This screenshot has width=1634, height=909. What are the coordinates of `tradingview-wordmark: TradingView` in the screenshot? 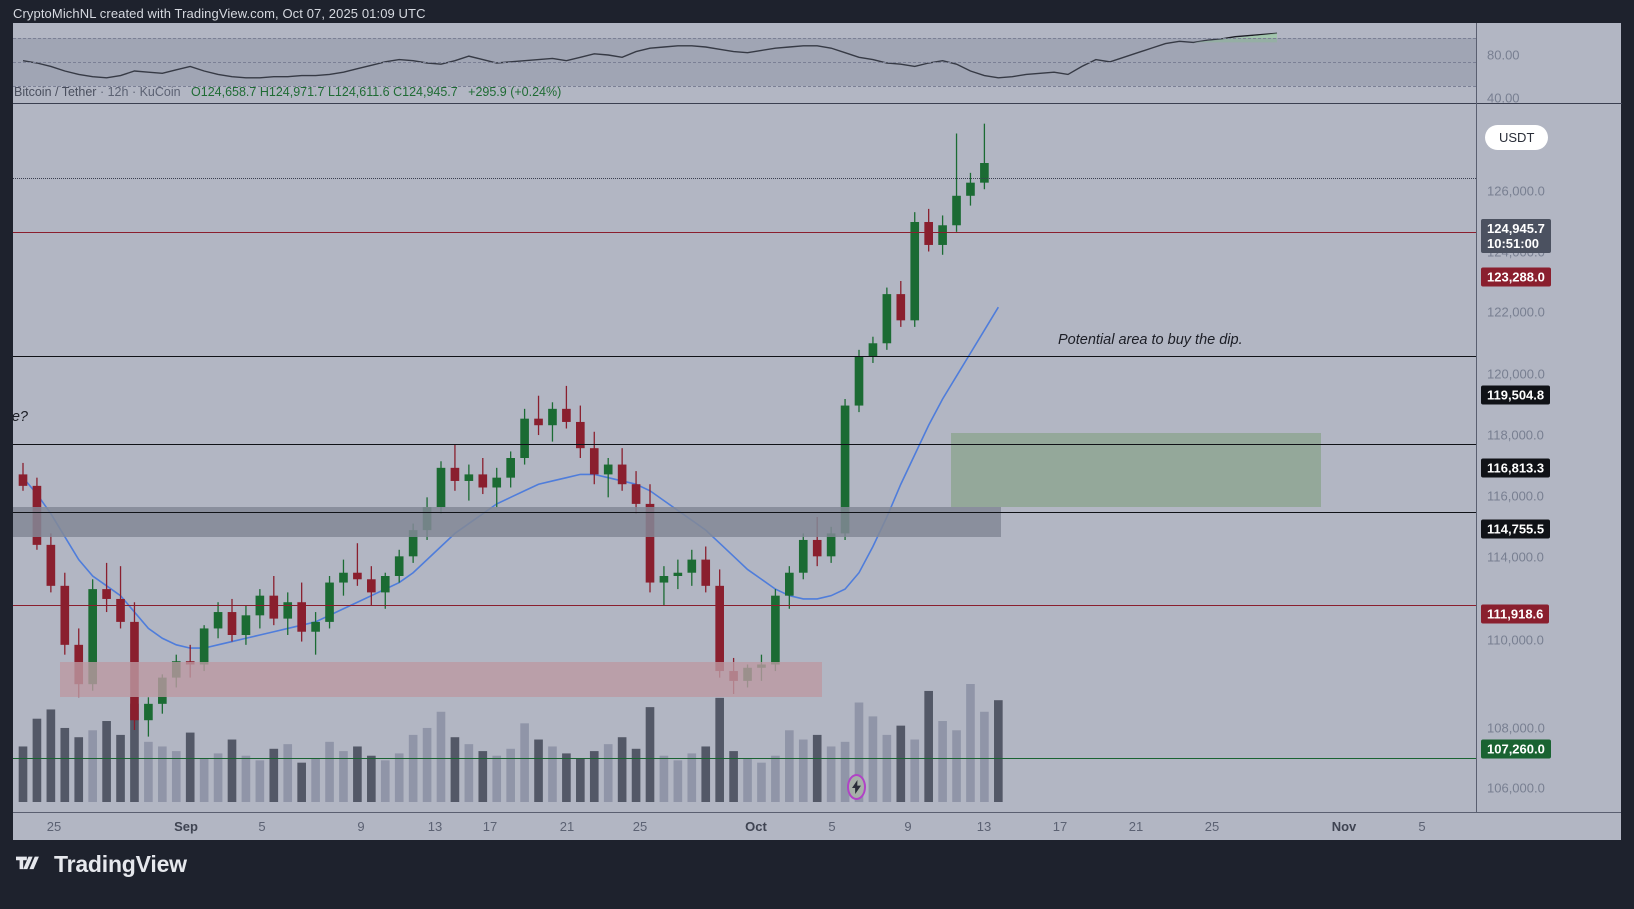 It's located at (120, 864).